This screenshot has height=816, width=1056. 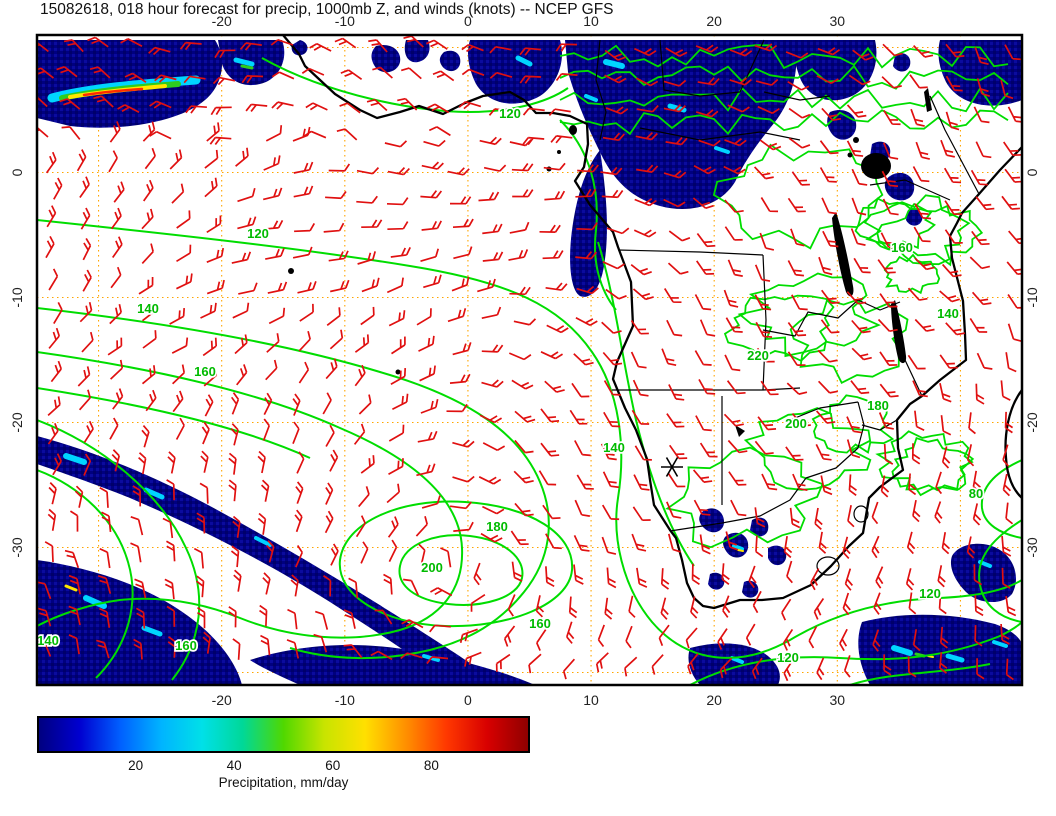 I want to click on colorbar-tick-labels: 20 40 60 80, so click(x=283, y=766).